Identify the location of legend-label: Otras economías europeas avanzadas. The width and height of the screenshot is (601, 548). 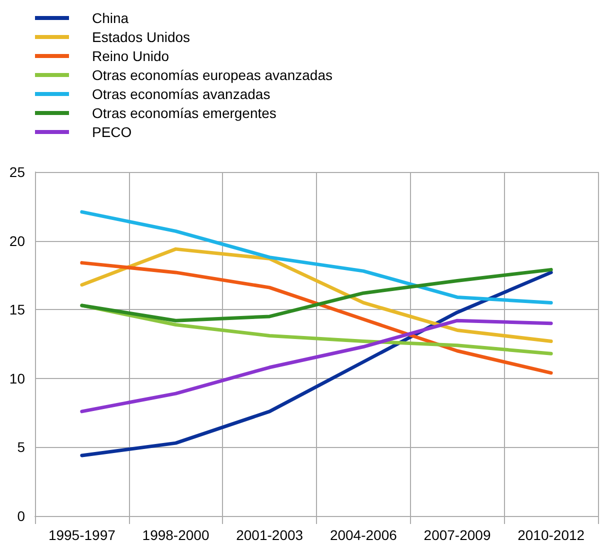
(212, 75).